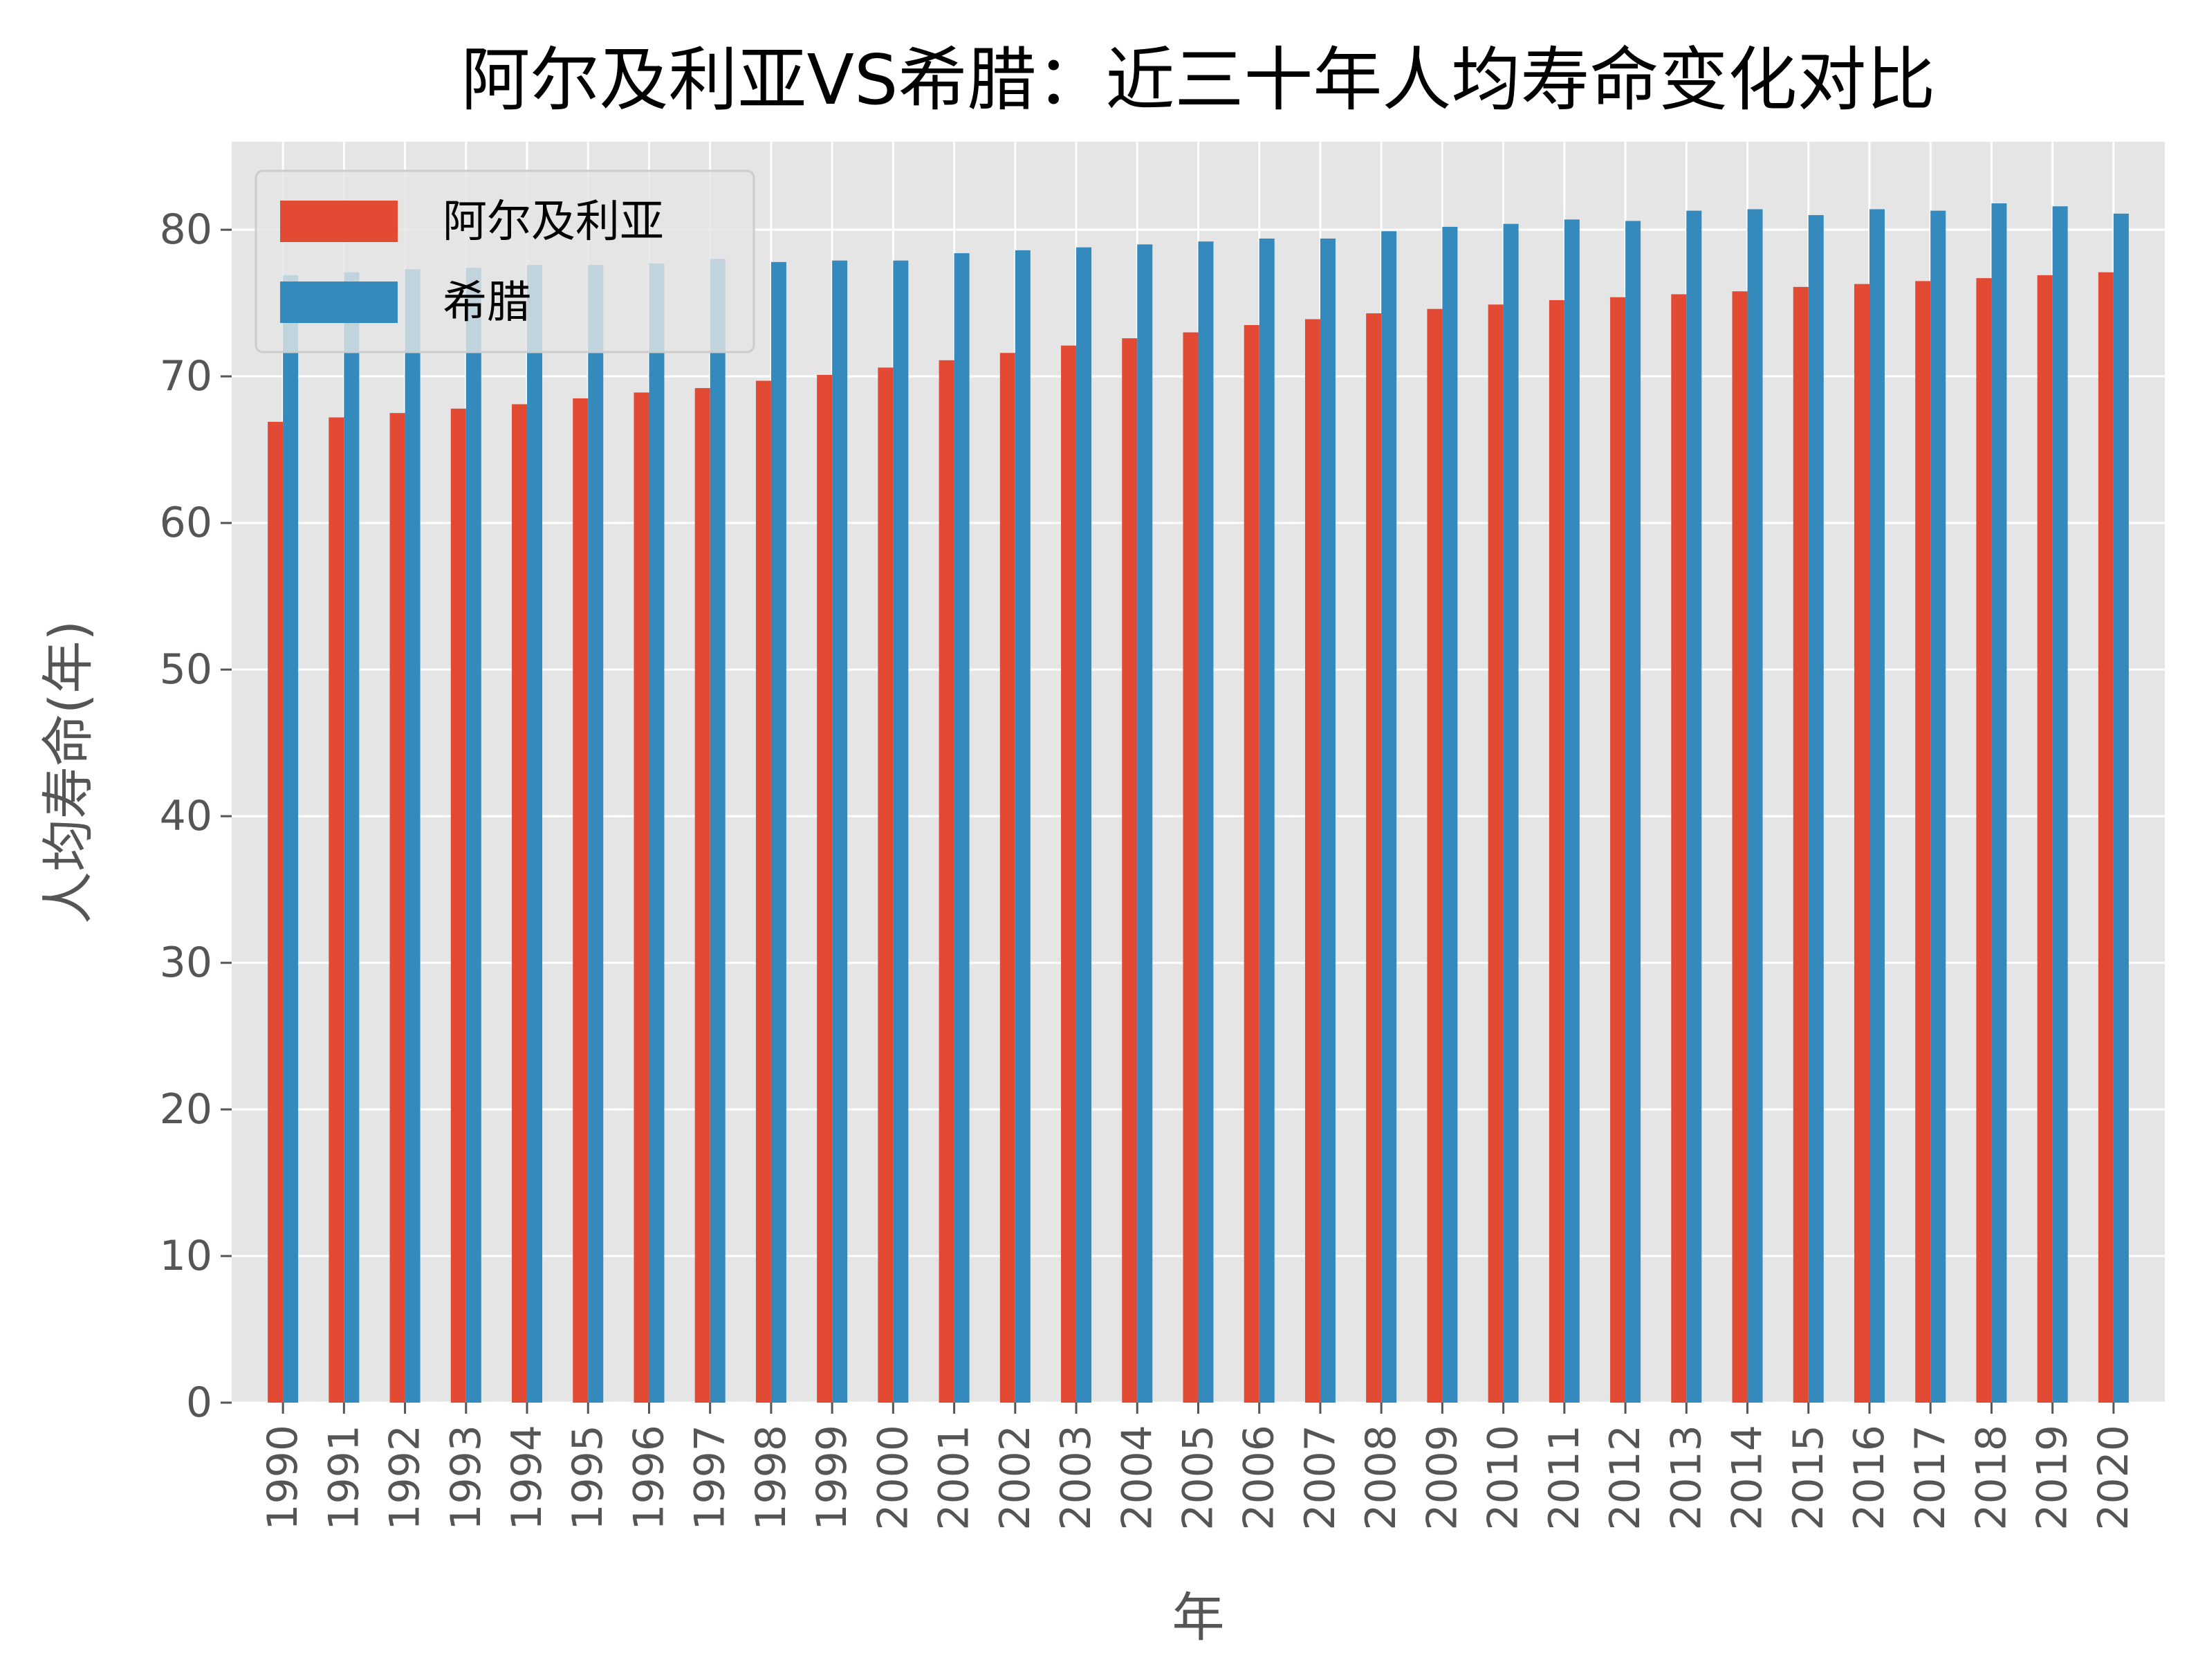 The width and height of the screenshot is (2198, 1680). Describe the element at coordinates (962, 828) in the screenshot. I see `bar-greece-2001` at that location.